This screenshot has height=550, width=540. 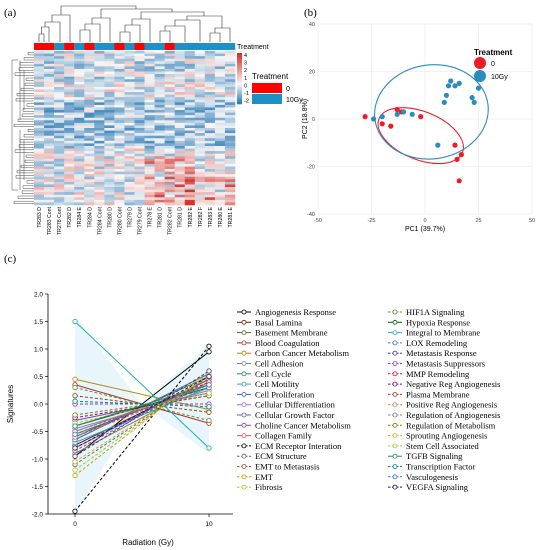 I want to click on pca-point-10gy, so click(x=444, y=102).